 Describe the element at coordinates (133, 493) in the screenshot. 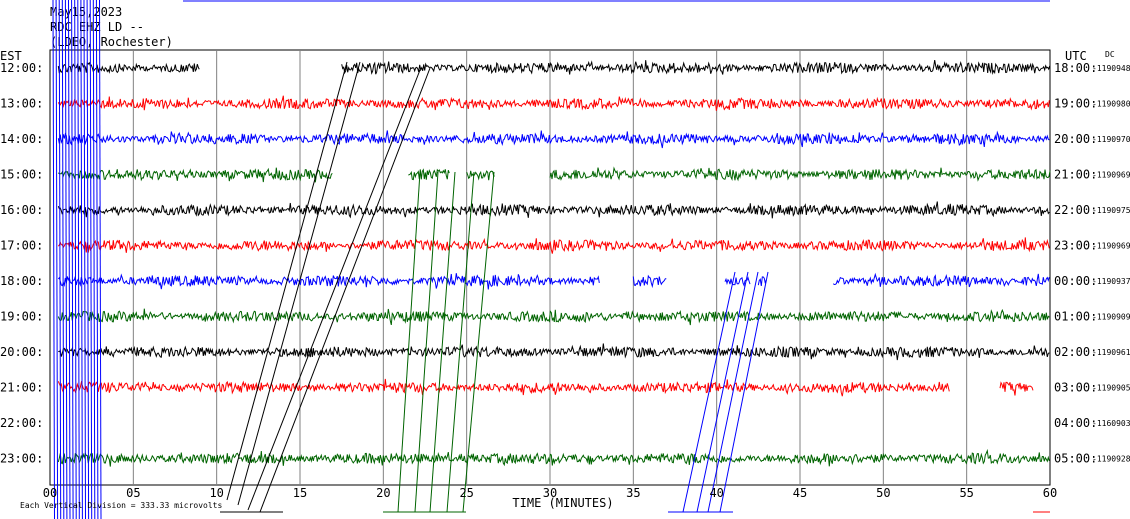

I see `x-tick-label: 05` at that location.